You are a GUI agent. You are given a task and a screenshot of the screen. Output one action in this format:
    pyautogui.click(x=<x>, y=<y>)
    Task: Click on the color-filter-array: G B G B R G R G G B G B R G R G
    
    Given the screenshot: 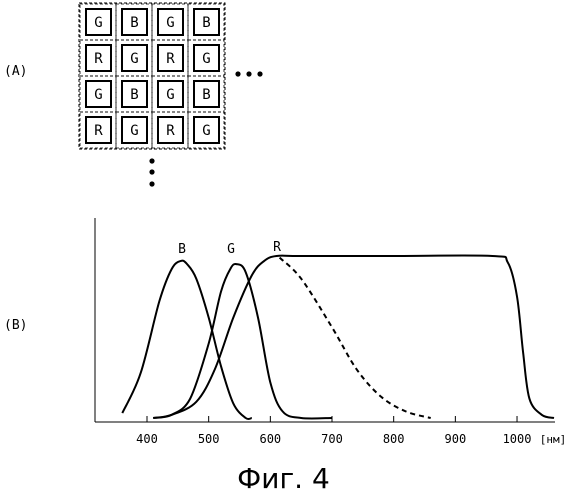 What is the action you would take?
    pyautogui.click(x=152, y=76)
    